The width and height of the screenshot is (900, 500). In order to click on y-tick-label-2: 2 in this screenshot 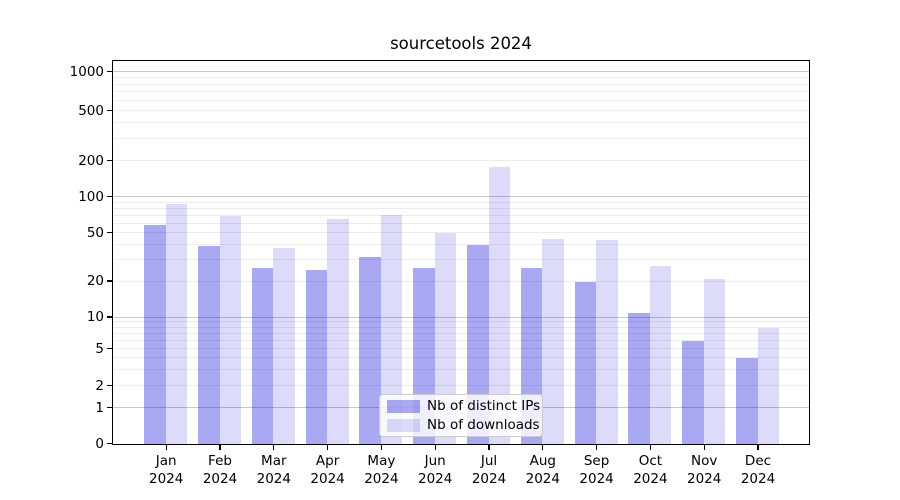, I will do `click(99, 385)`.